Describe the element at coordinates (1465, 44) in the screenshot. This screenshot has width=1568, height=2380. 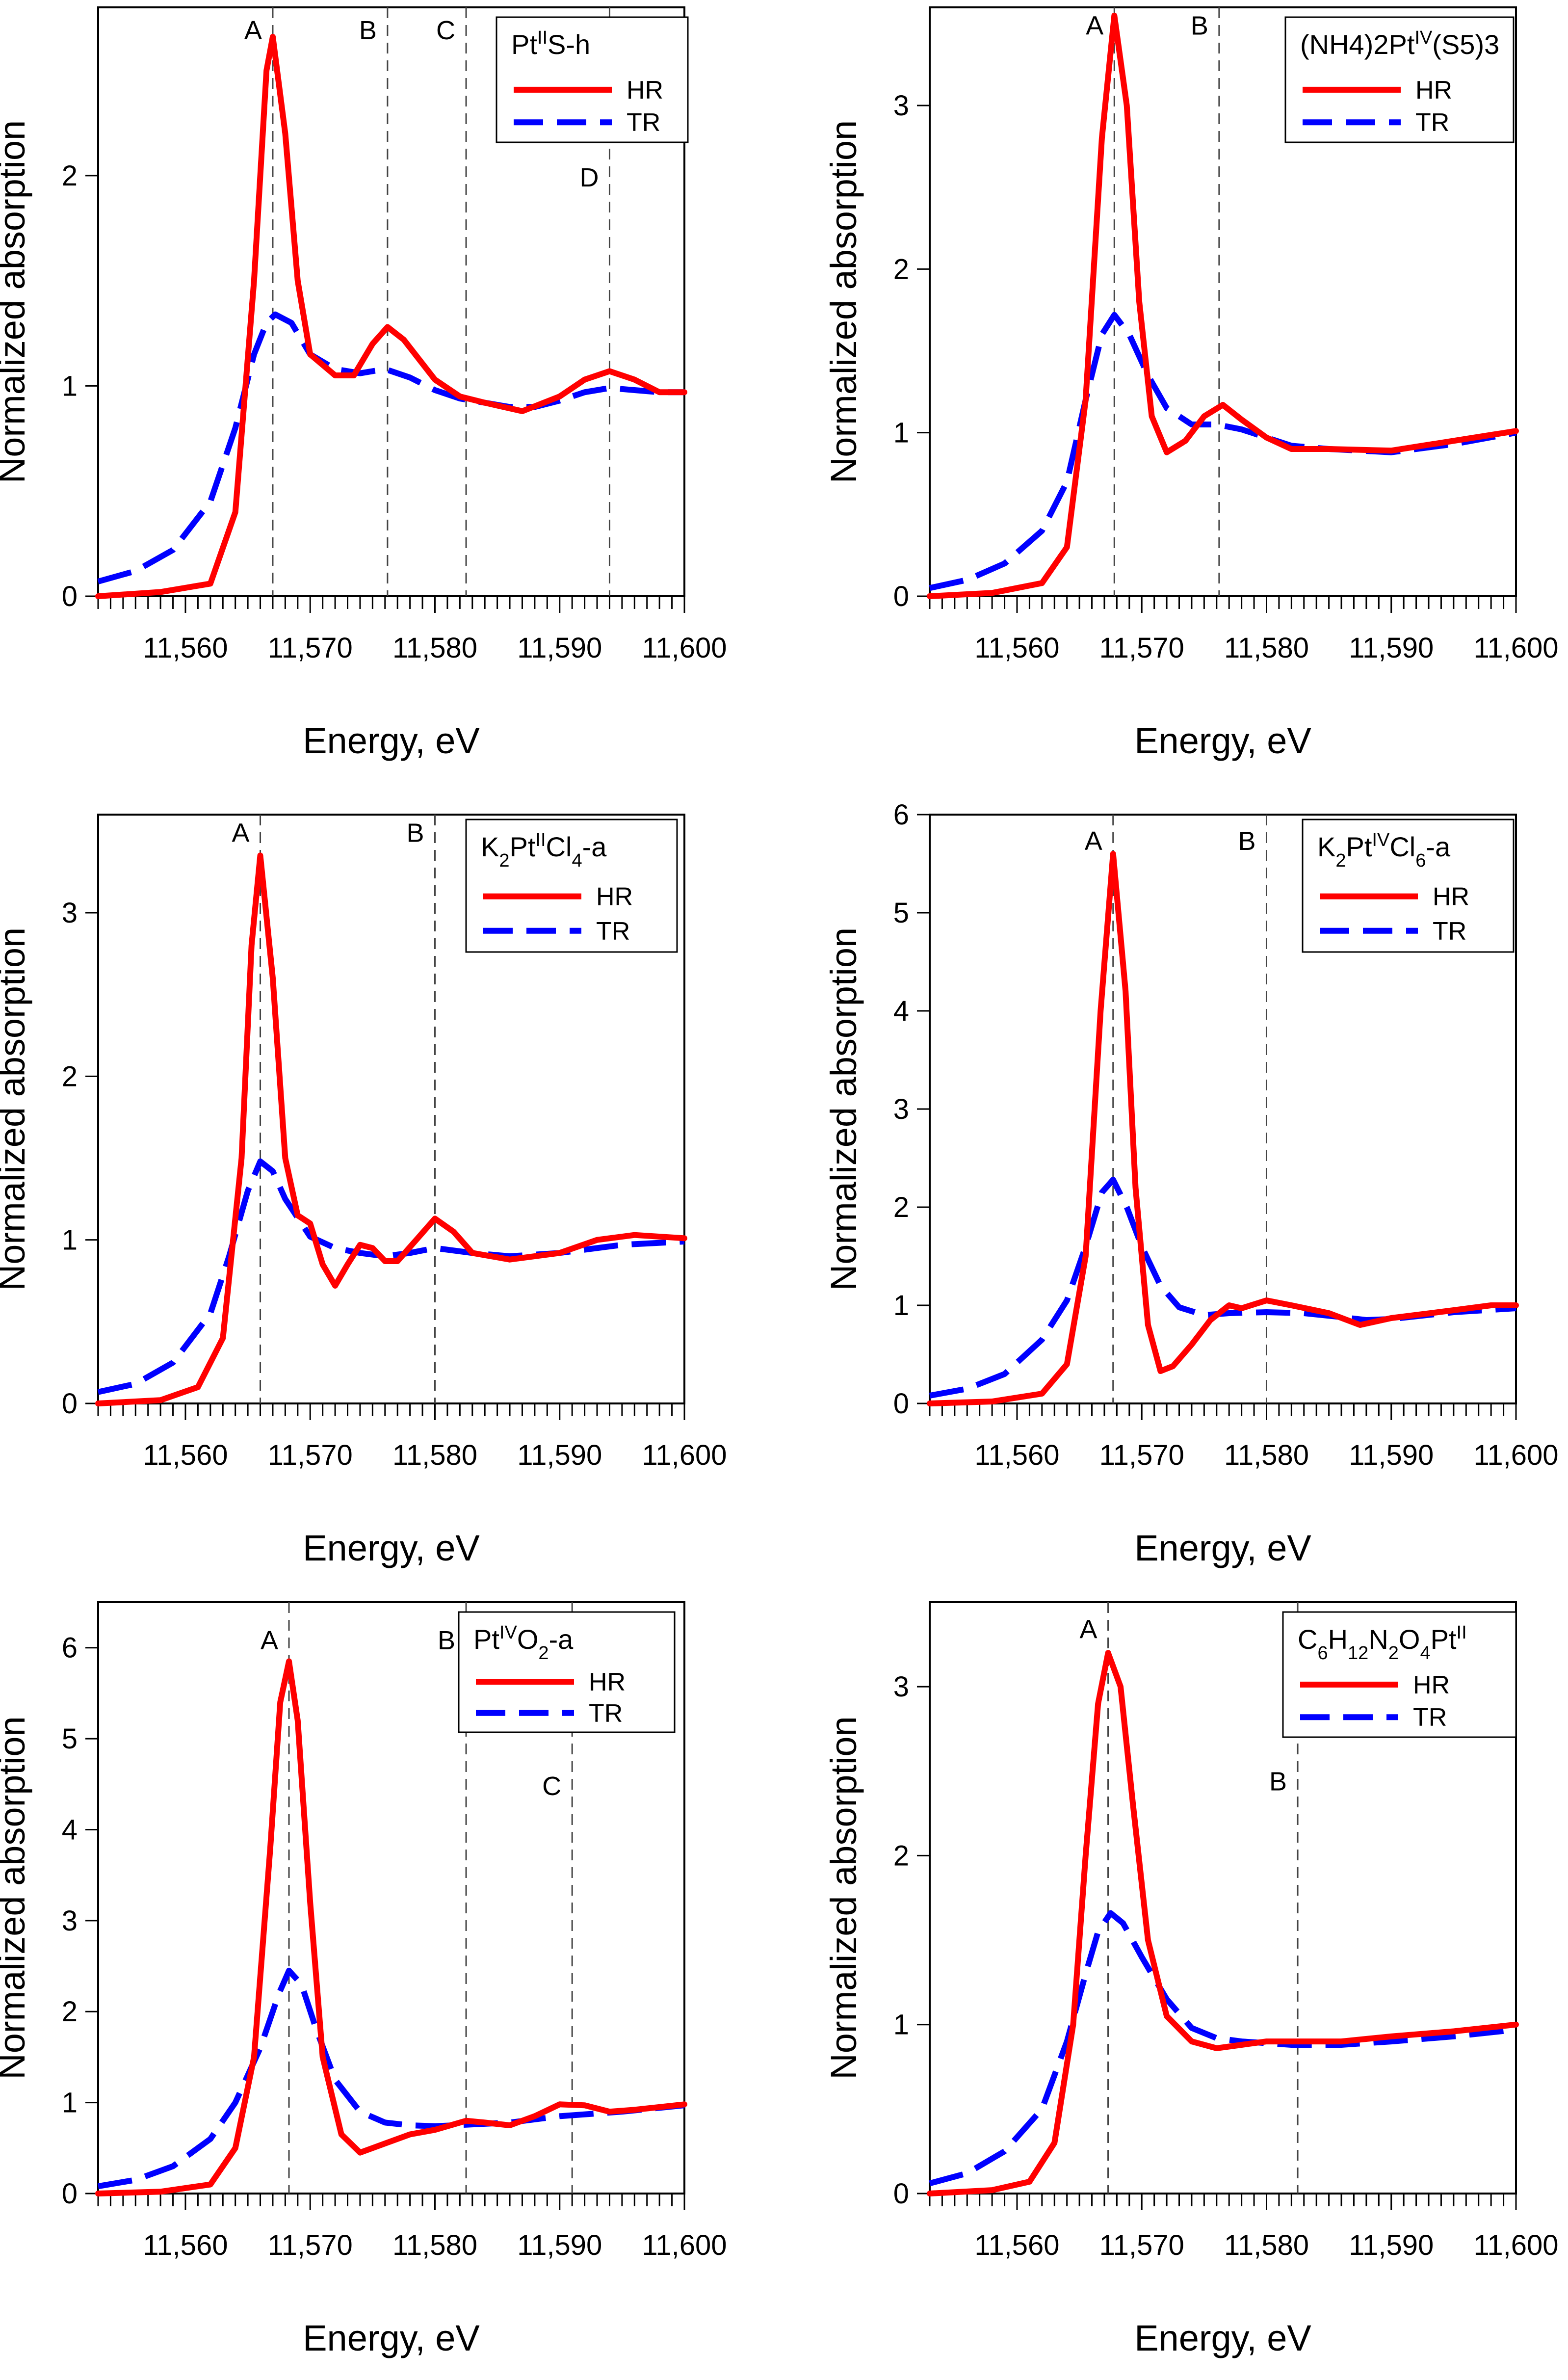
I see `legend-title-part: (S5)3` at that location.